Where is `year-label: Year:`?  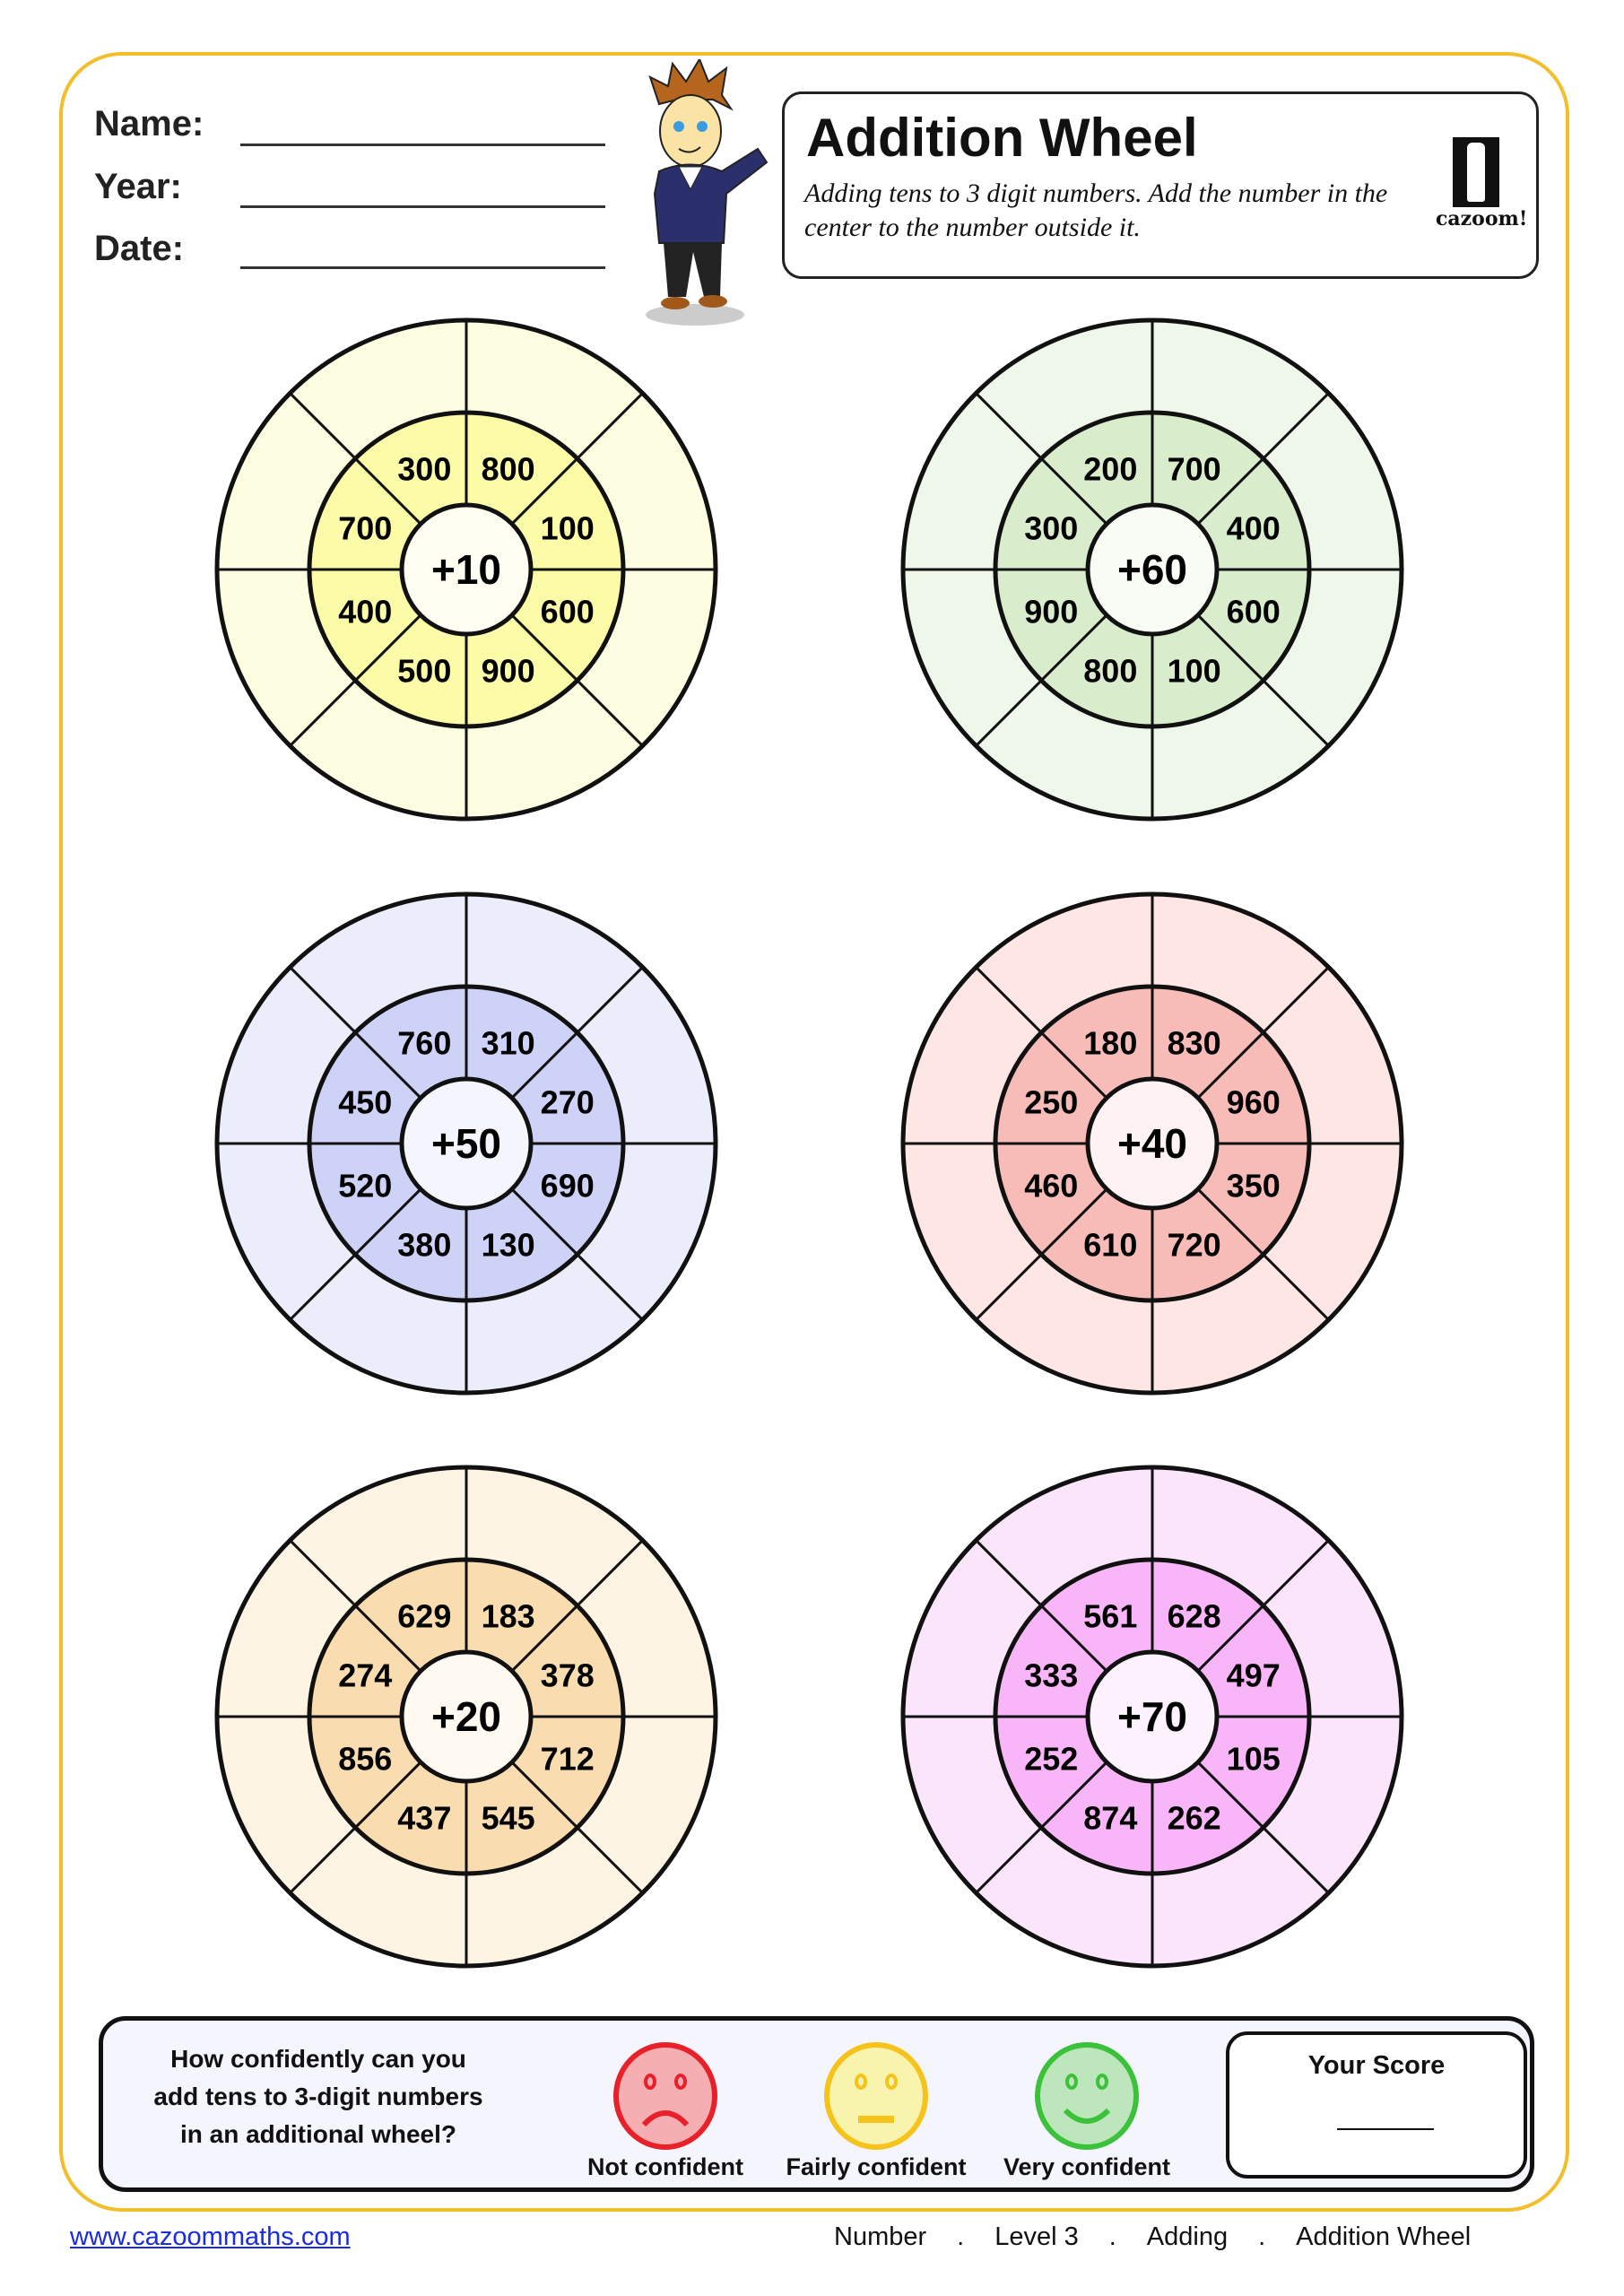
year-label: Year: is located at coordinates (138, 186).